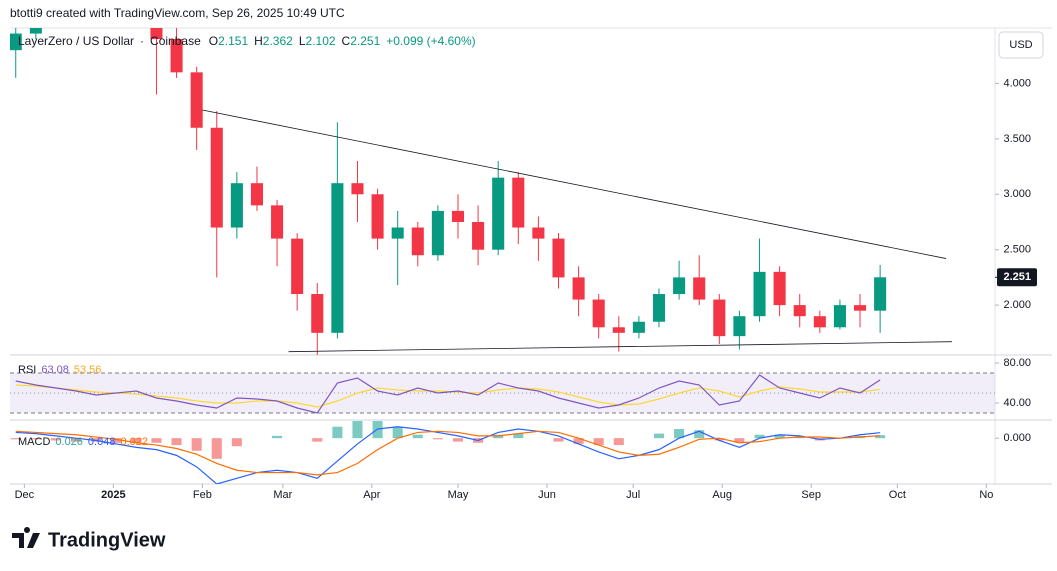  I want to click on rsi-line, so click(448, 394).